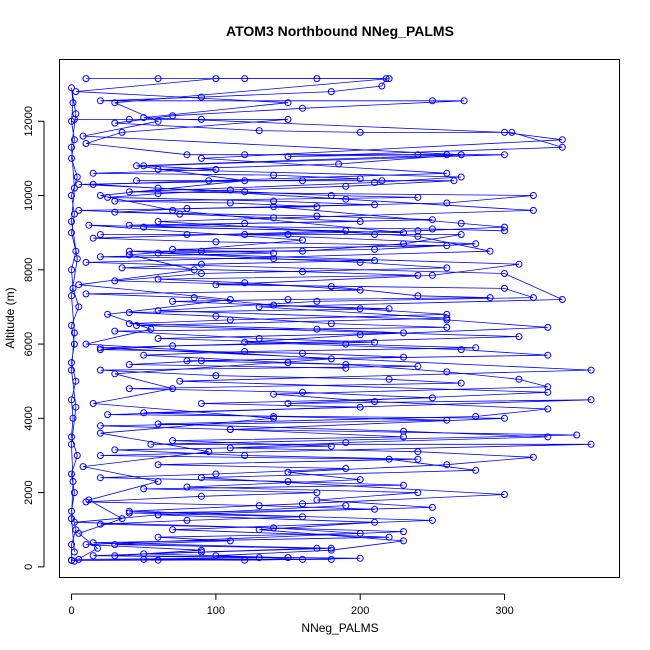  I want to click on x-axis-ticks: 0 100 200 300, so click(291, 605).